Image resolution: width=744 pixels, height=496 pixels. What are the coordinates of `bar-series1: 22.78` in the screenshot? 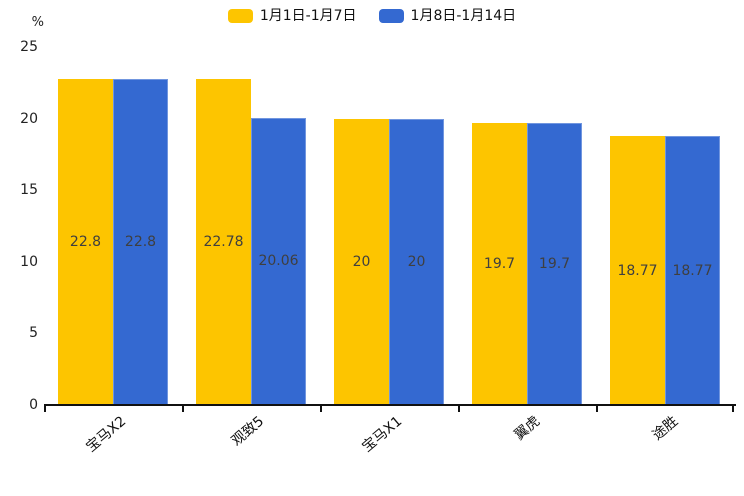 It's located at (223, 241).